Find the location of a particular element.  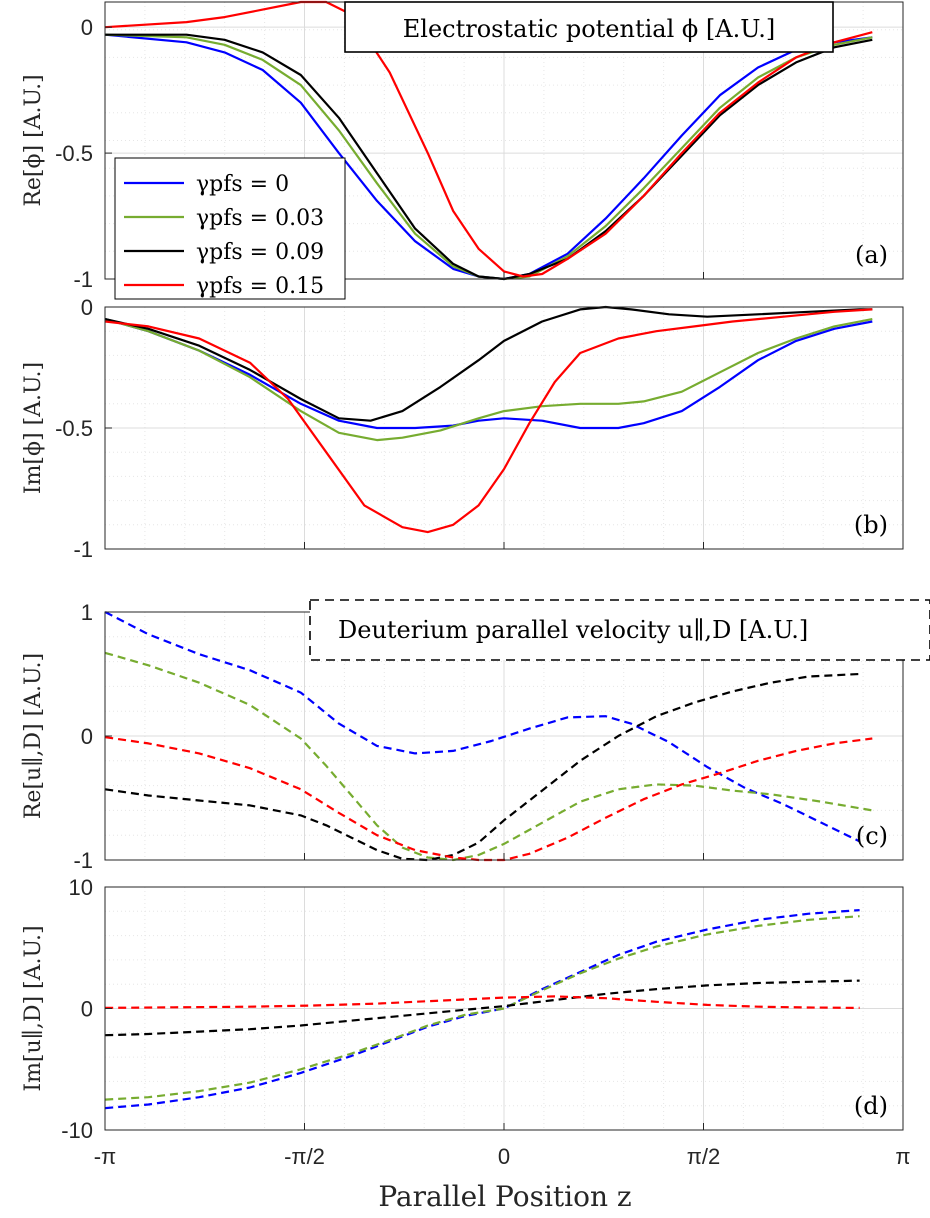

y-axis-label: Im[ϕ] [A.U.] is located at coordinates (33, 428).